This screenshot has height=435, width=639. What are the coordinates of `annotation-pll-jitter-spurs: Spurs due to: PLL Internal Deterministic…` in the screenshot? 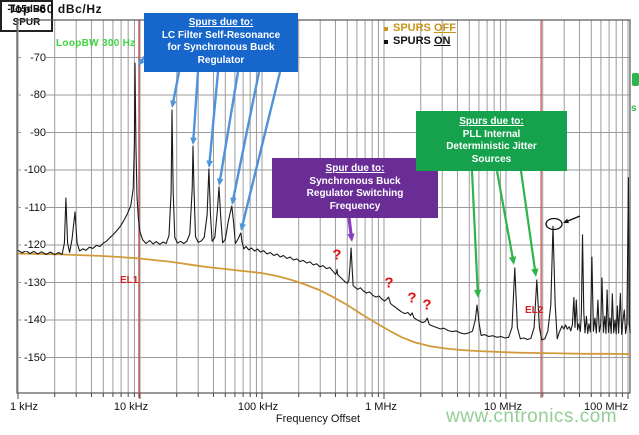 It's located at (491, 141).